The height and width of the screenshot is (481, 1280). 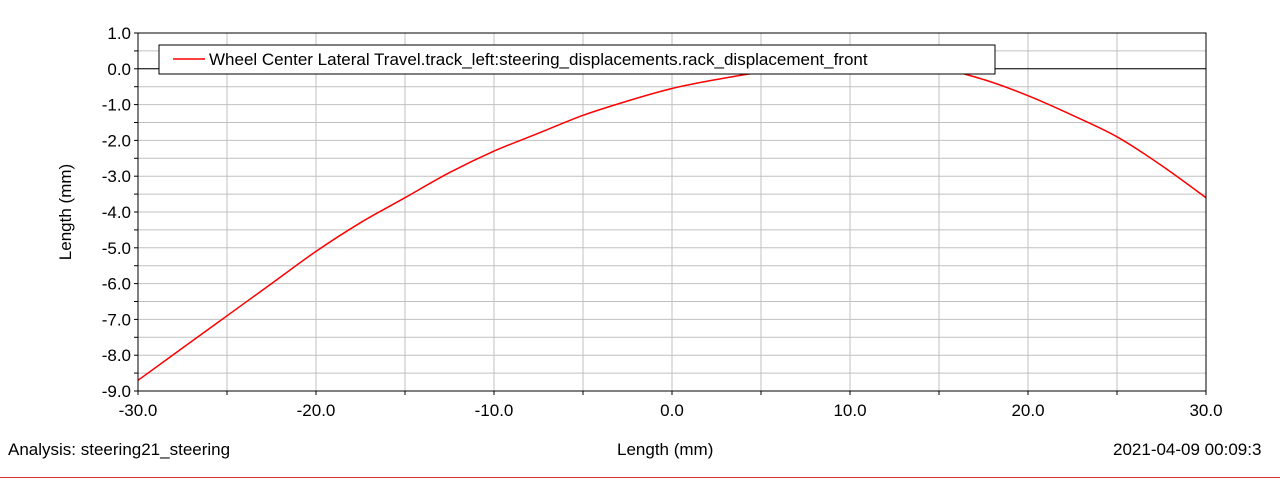 I want to click on x-tick-label: -30.0, so click(x=138, y=410).